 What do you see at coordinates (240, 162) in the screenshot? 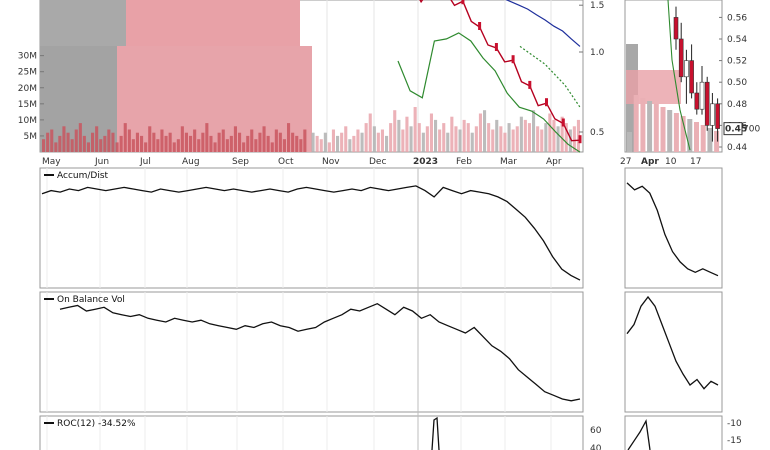
I see `x-tick-label: Sep` at bounding box center [240, 162].